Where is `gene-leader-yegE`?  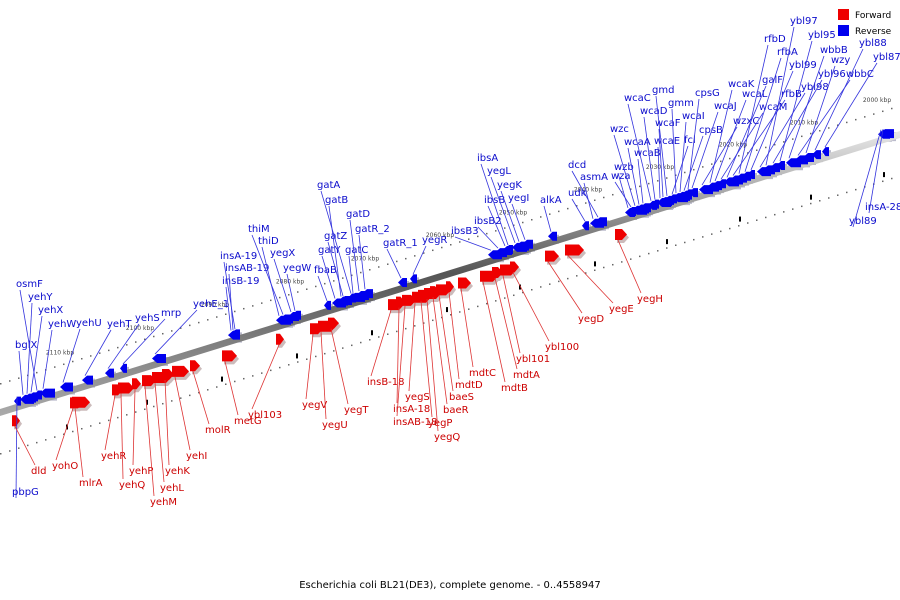 gene-leader-yegE is located at coordinates (590, 279).